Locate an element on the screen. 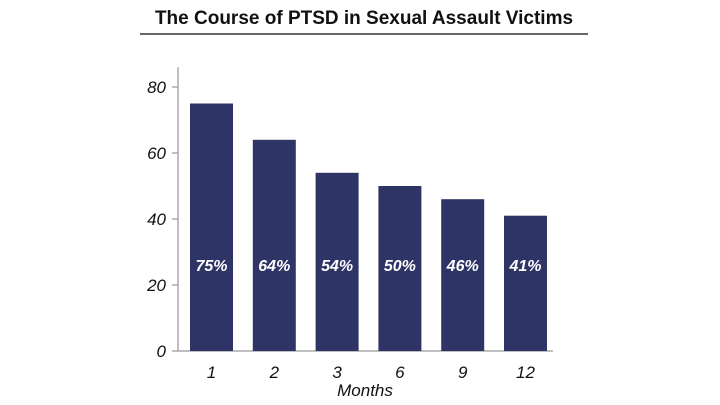 This screenshot has width=720, height=405. x-tick-label: 1 is located at coordinates (211, 372).